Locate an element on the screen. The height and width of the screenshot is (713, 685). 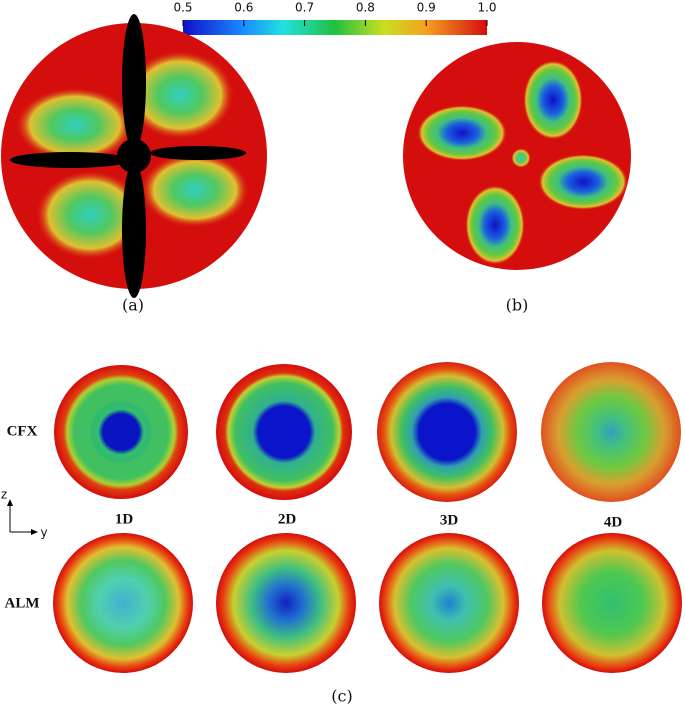
colorbar-tick-label: 0.7 is located at coordinates (304, 8).